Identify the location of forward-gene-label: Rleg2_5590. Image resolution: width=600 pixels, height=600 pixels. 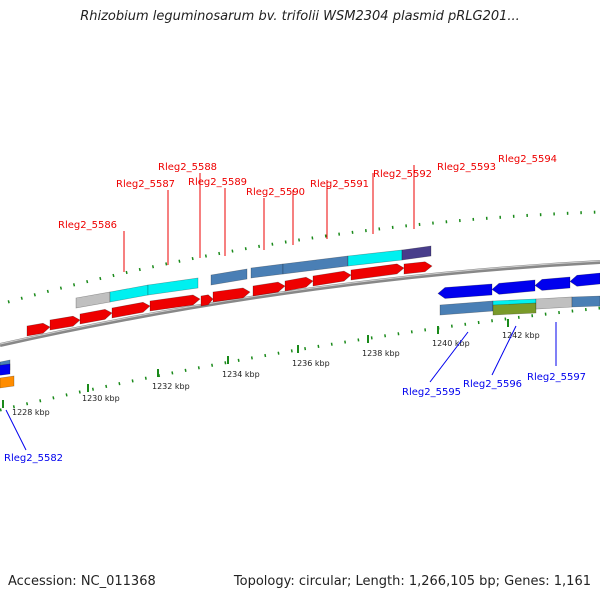
(275, 192).